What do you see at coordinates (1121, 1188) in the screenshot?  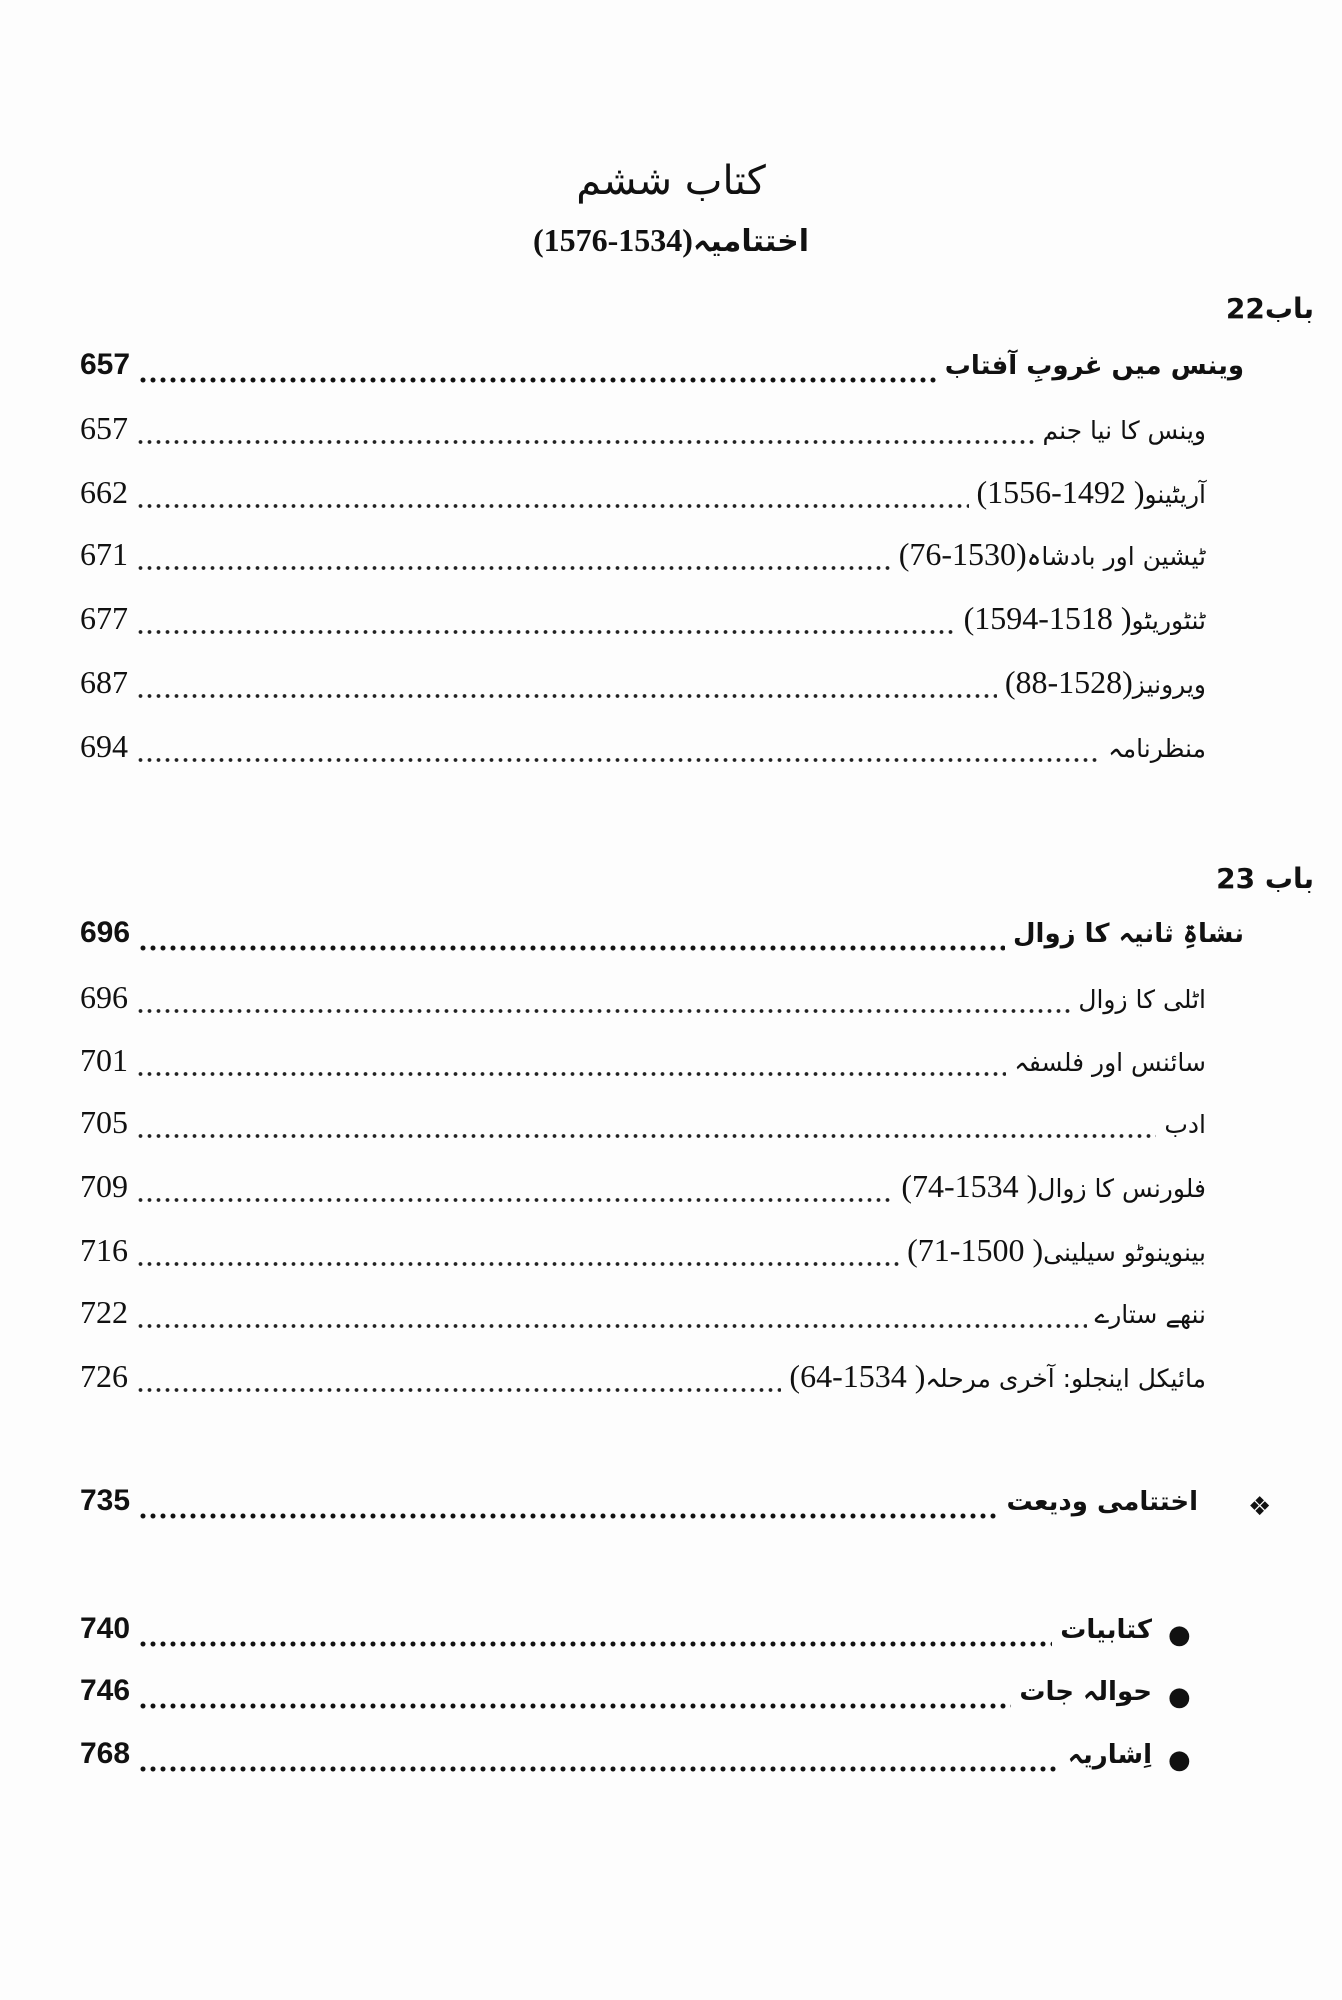 I see `entry-text: فلورنس کا زوال` at bounding box center [1121, 1188].